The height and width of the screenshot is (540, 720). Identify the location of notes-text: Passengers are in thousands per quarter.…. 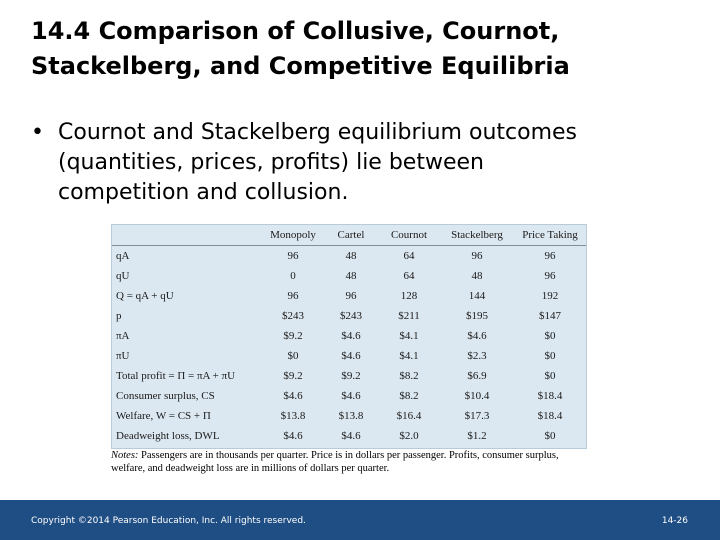
(335, 462).